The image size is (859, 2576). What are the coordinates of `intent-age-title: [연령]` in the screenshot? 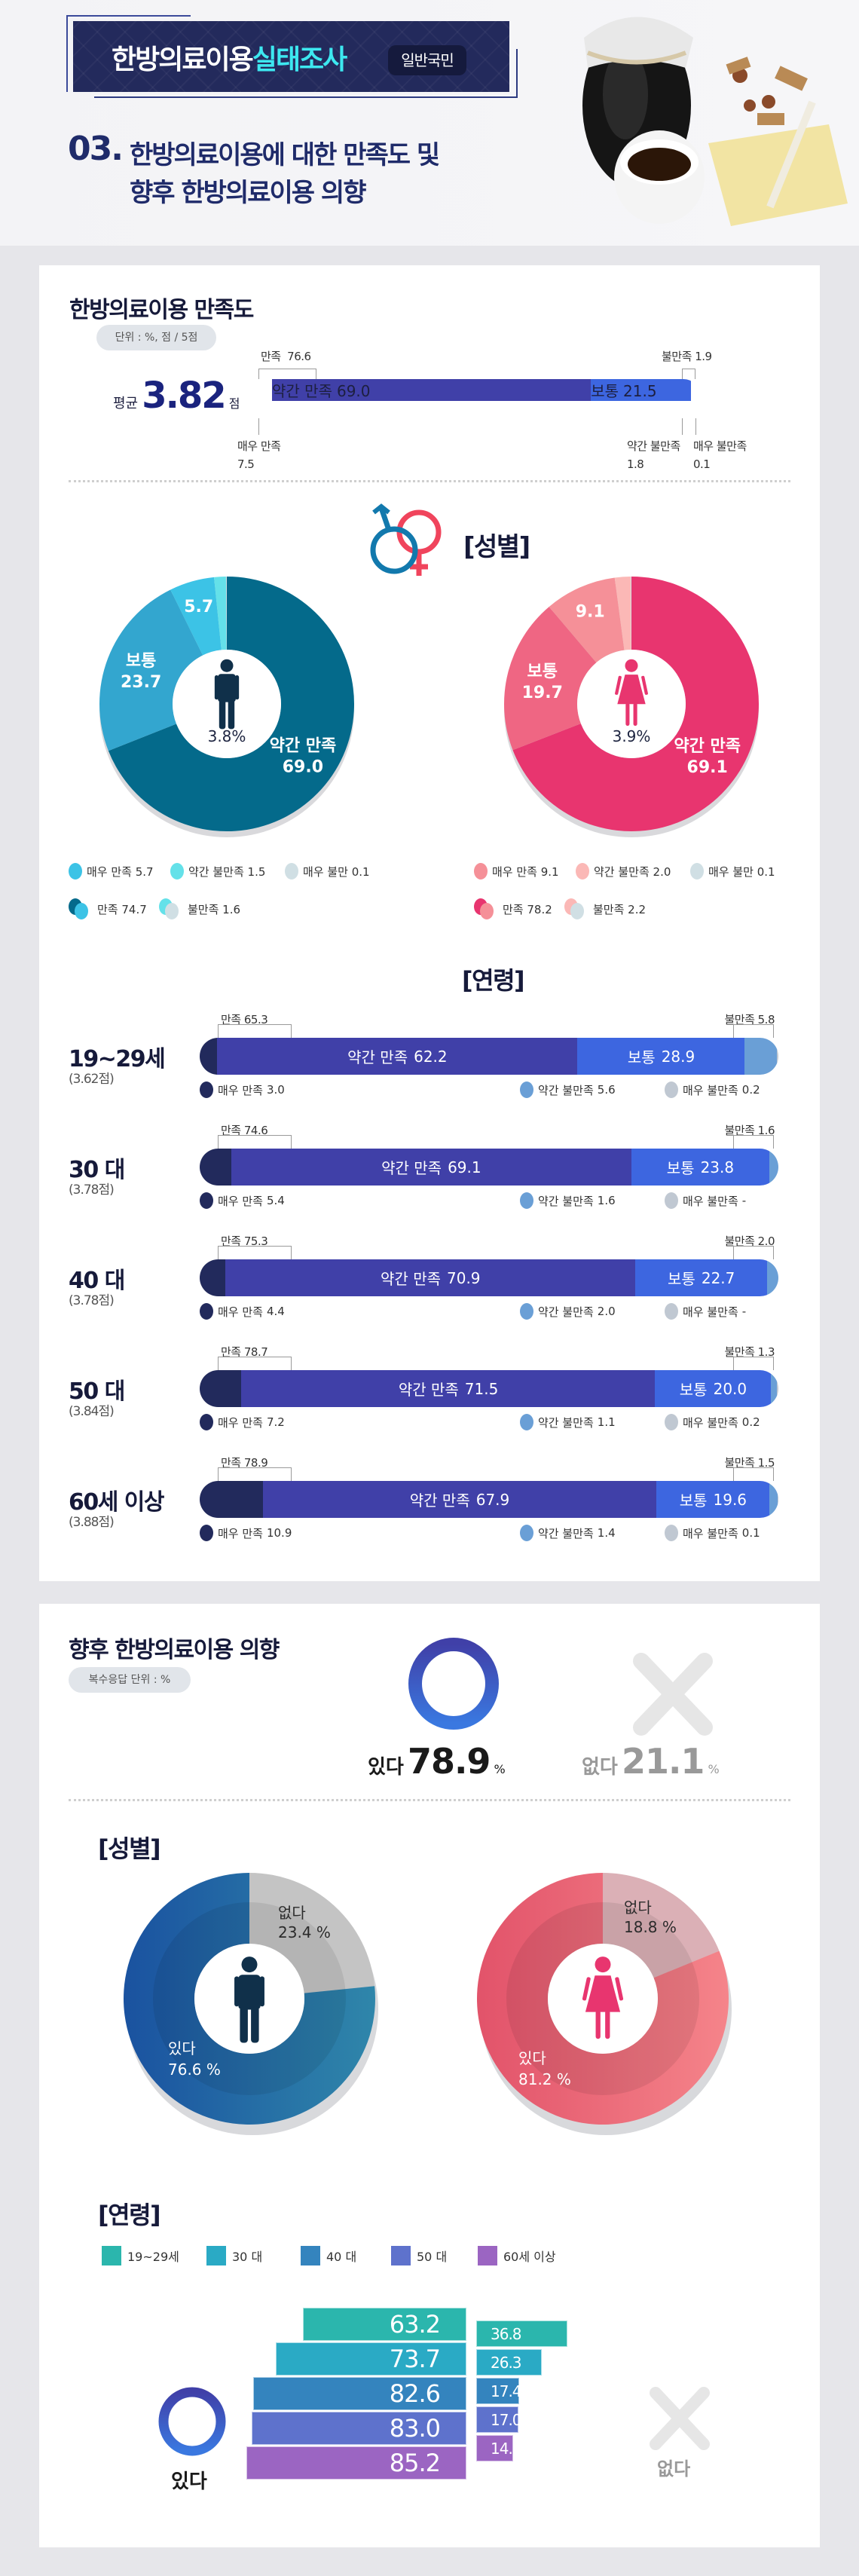 It's located at (129, 2215).